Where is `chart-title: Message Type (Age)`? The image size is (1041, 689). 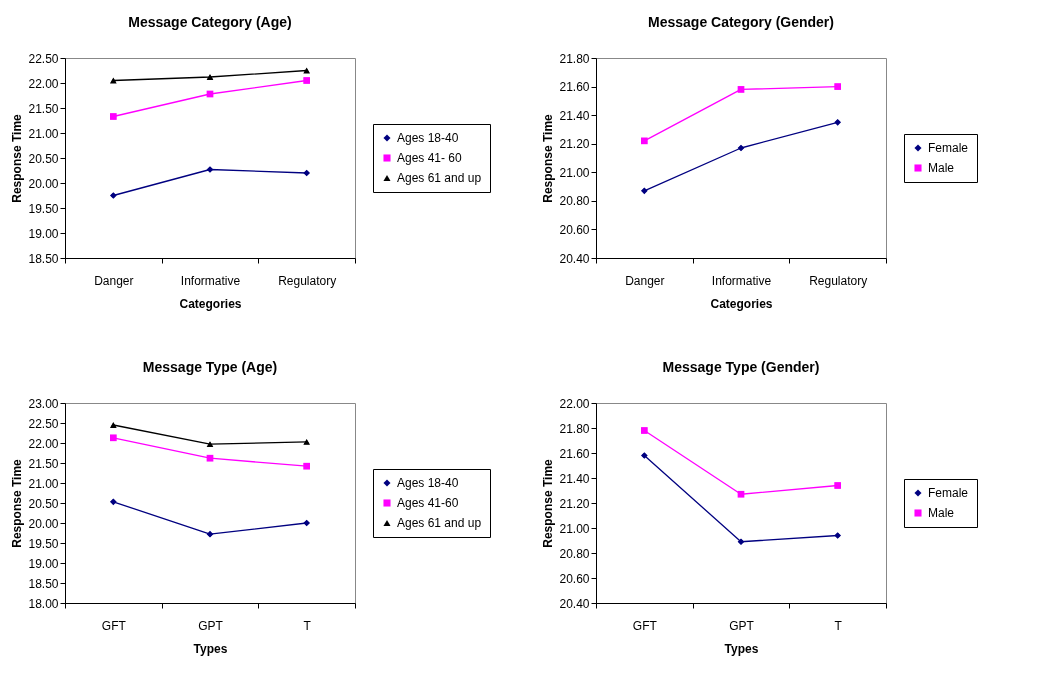 chart-title: Message Type (Age) is located at coordinates (210, 367).